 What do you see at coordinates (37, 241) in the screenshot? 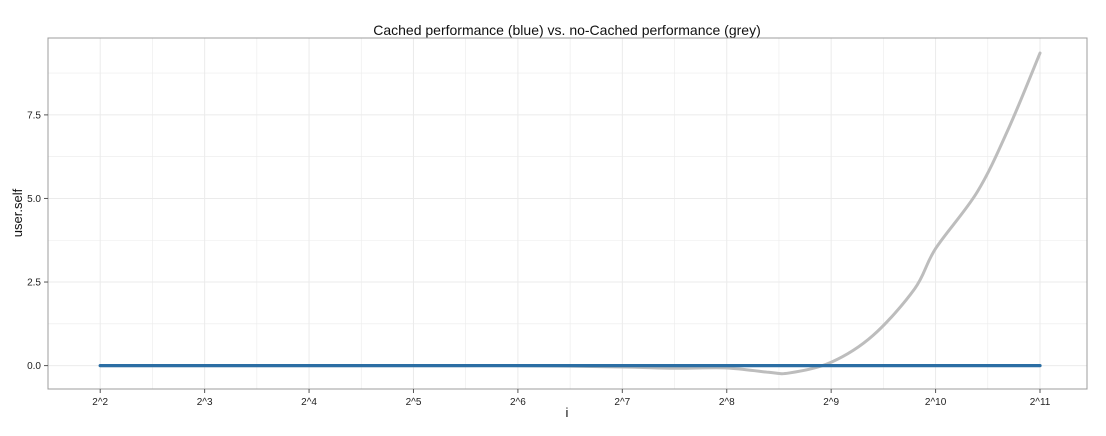
I see `y-axis: 0.0 2.5 5.0 7.5` at bounding box center [37, 241].